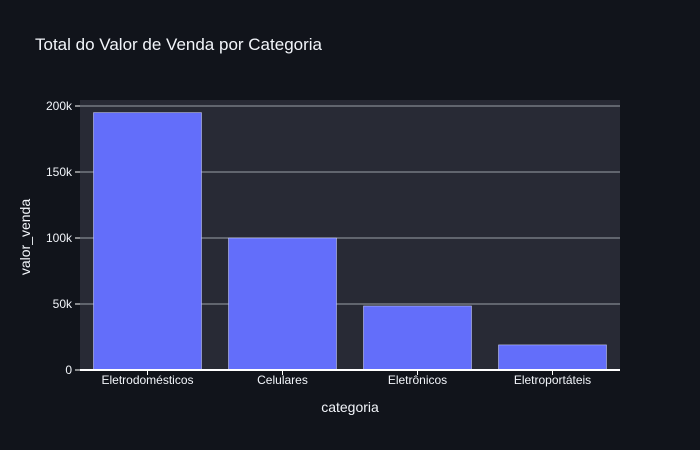 The image size is (700, 450). I want to click on y-tick-label: 100k, so click(59, 238).